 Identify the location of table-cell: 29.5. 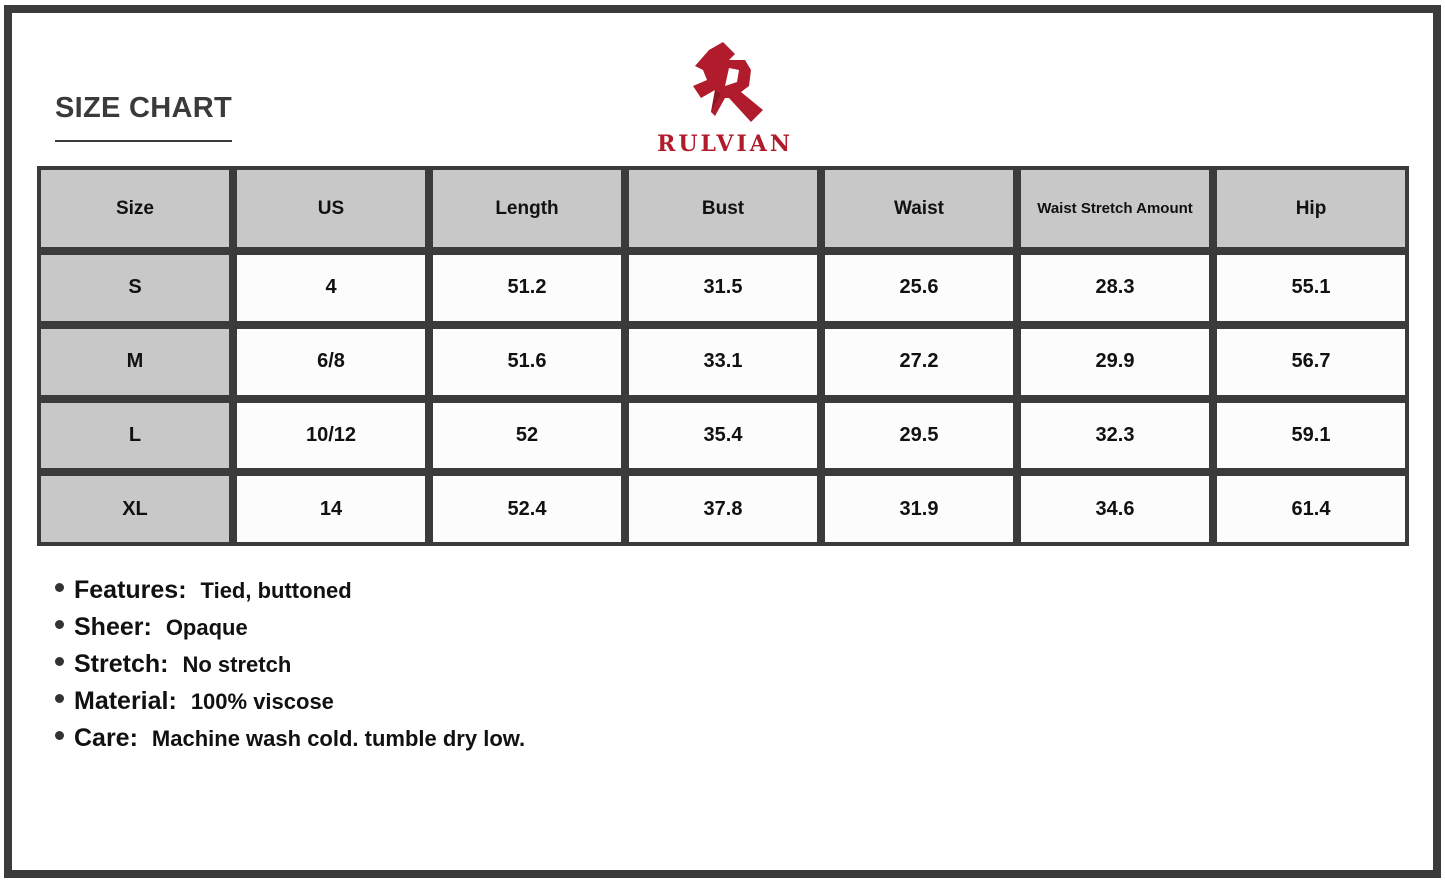
(919, 435).